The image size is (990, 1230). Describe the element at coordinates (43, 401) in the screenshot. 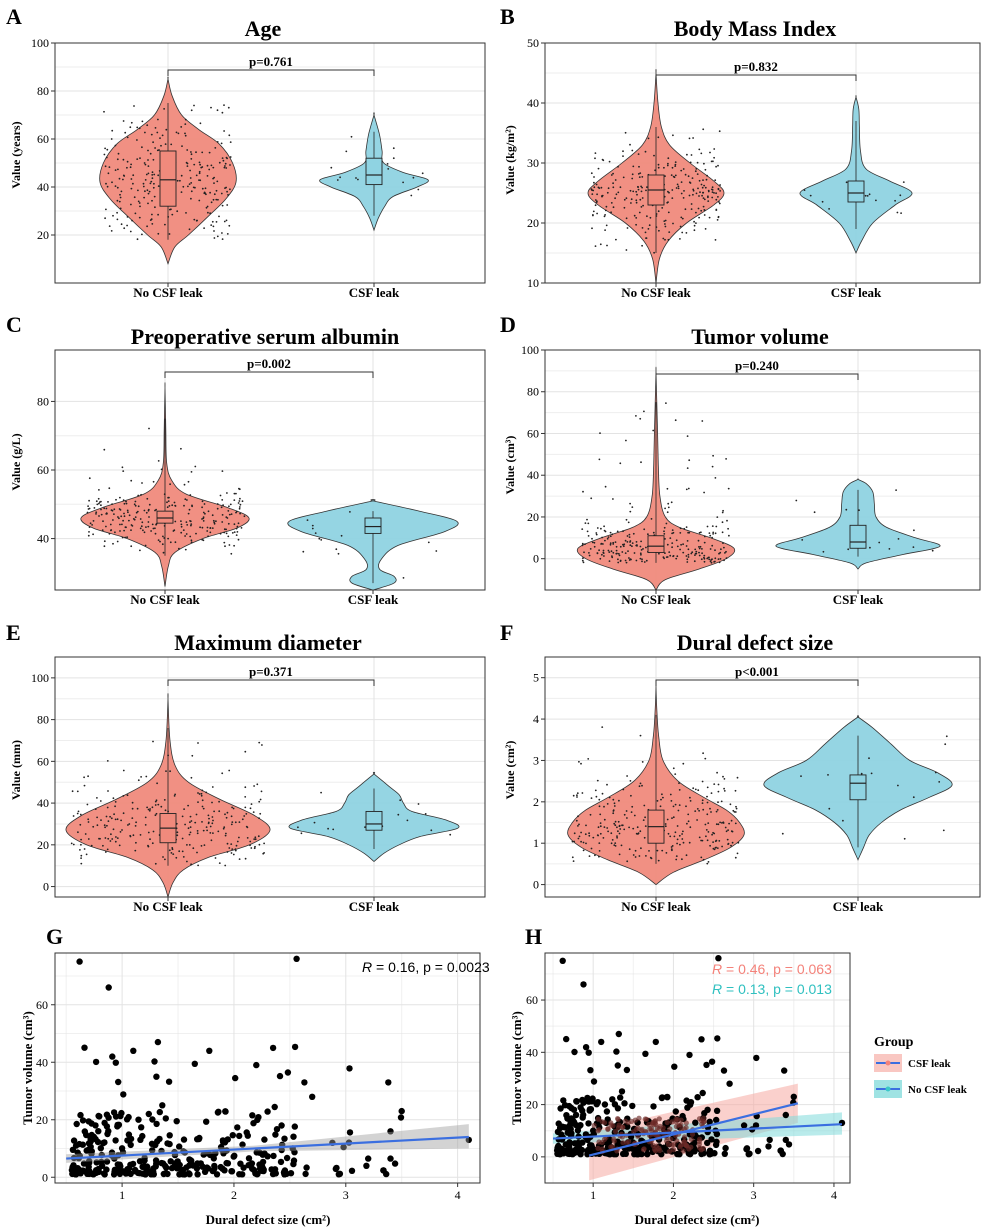

I see `ytick-label: 80` at that location.